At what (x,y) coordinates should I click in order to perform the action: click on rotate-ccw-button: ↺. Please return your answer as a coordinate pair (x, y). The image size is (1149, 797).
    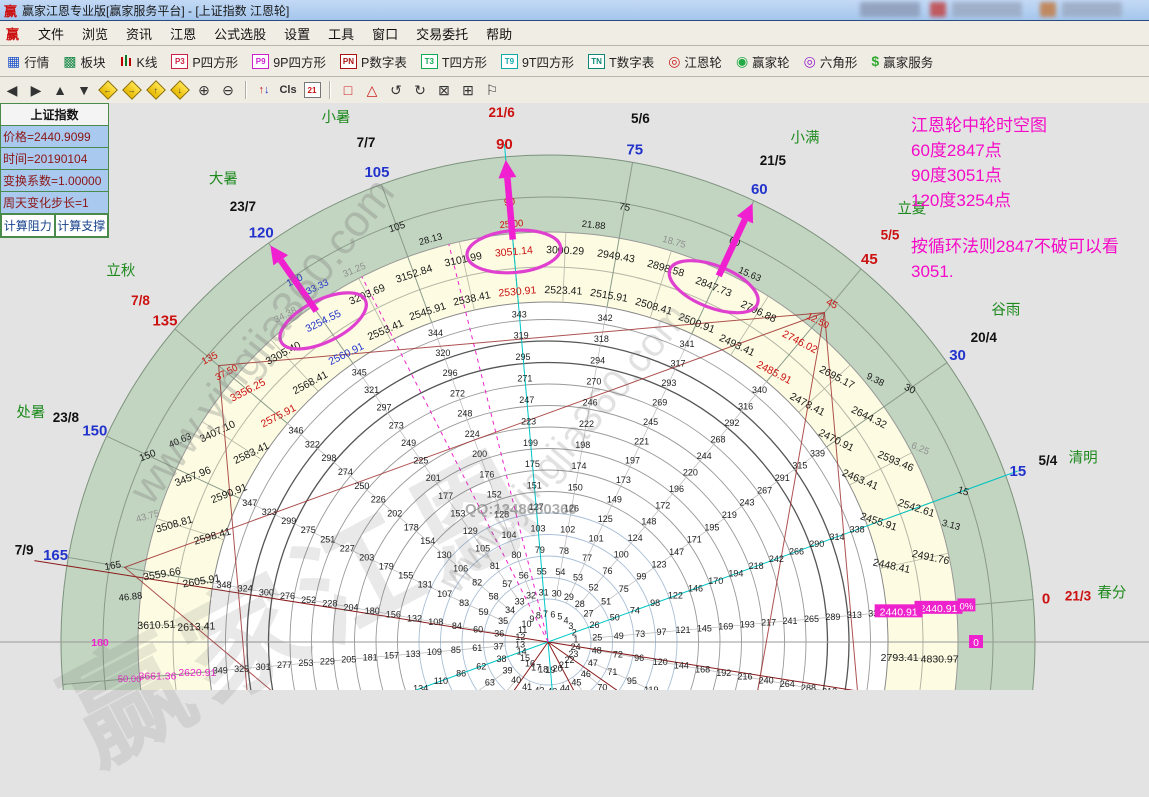
    Looking at the image, I should click on (396, 89).